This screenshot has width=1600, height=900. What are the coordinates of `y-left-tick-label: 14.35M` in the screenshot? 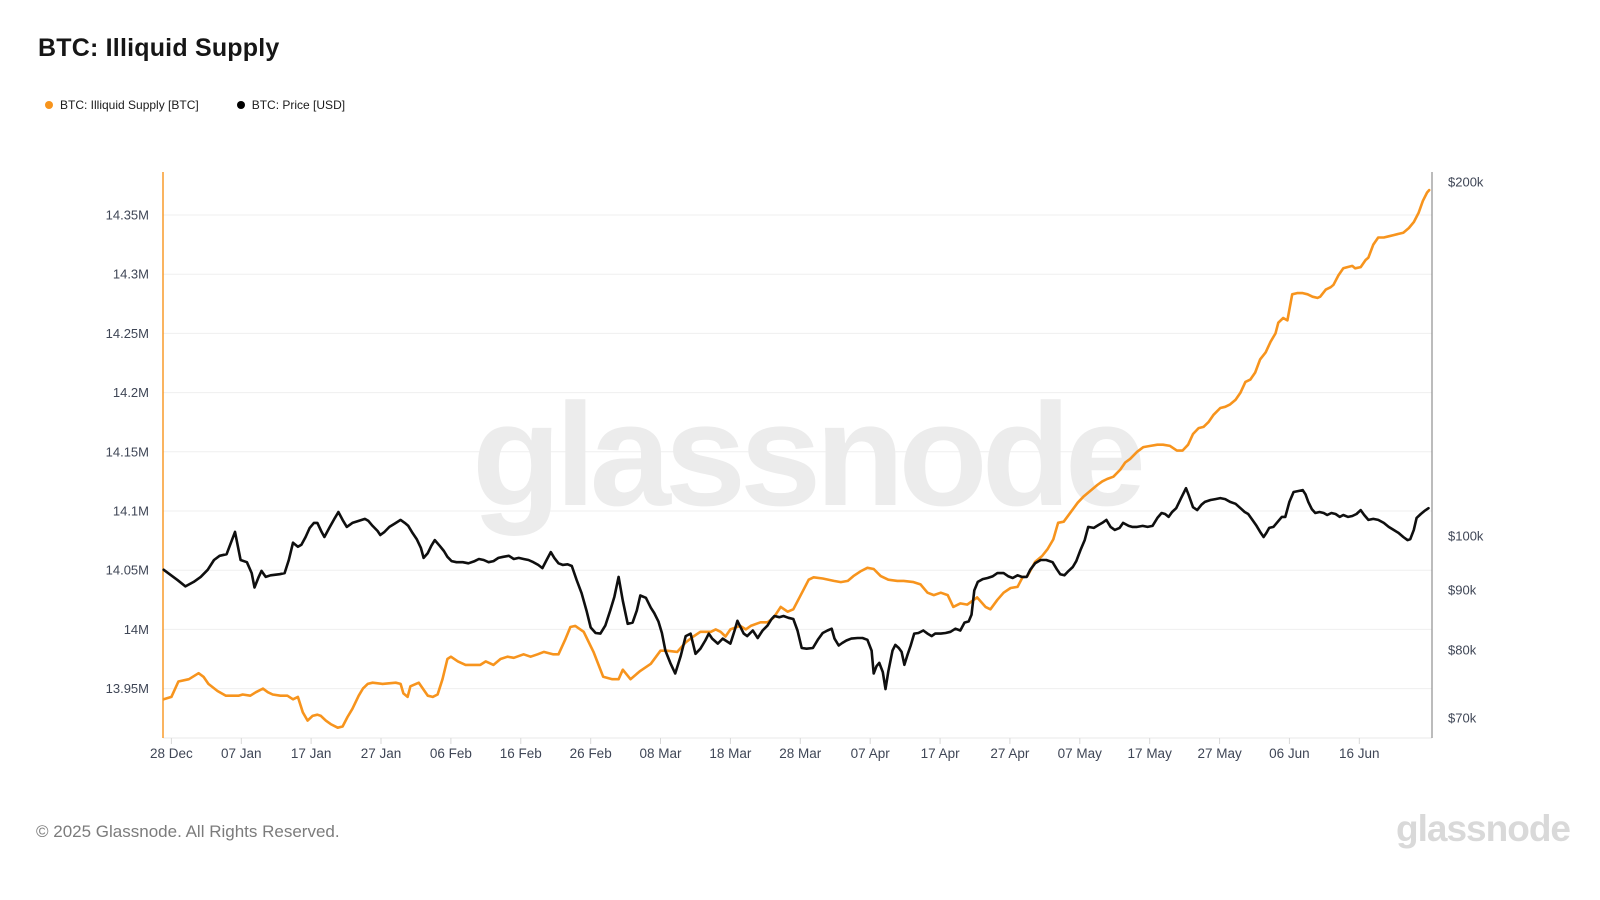 It's located at (127, 215).